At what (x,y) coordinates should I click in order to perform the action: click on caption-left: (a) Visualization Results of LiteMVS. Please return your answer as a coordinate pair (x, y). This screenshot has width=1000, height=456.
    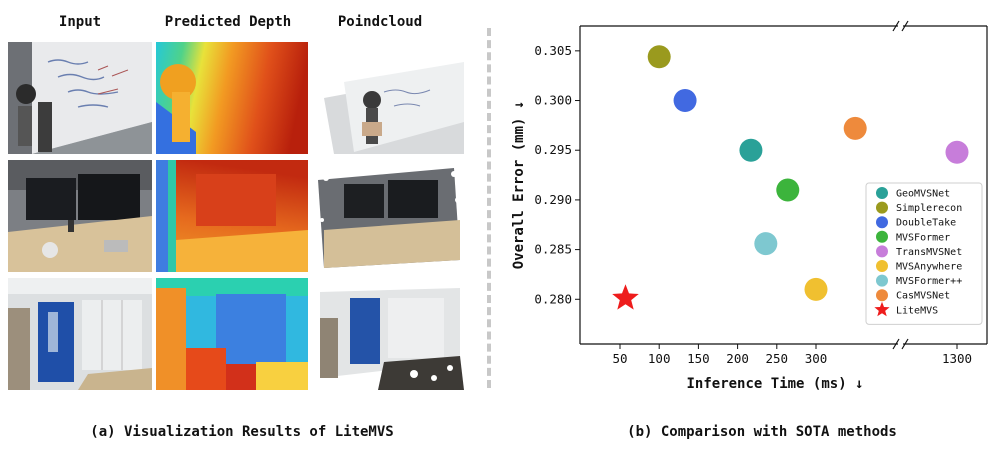
    Looking at the image, I should click on (242, 432).